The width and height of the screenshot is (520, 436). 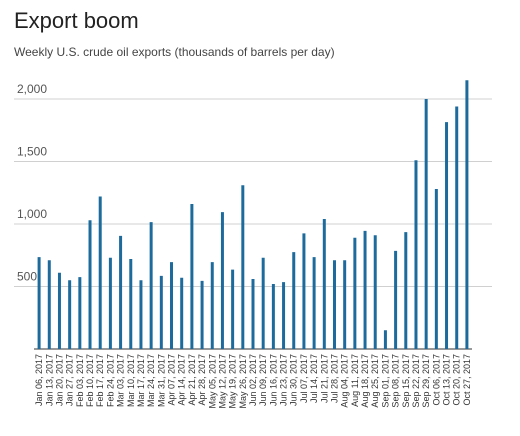 What do you see at coordinates (304, 378) in the screenshot?
I see `x-tick-label: Jul 07, 2017` at bounding box center [304, 378].